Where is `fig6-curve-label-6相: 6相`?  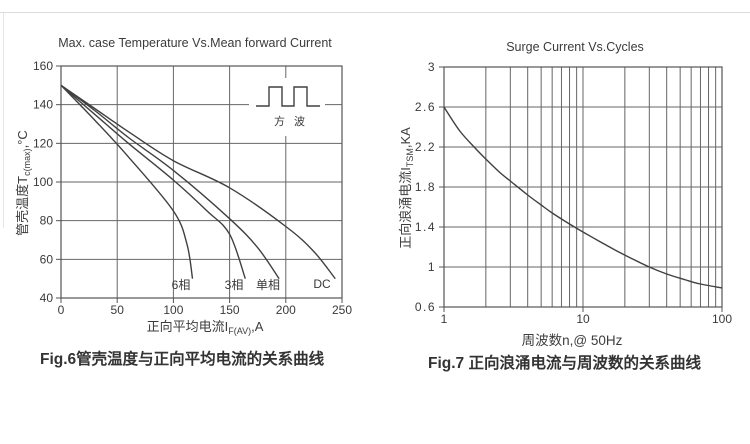
fig6-curve-label-6相: 6相 is located at coordinates (181, 285).